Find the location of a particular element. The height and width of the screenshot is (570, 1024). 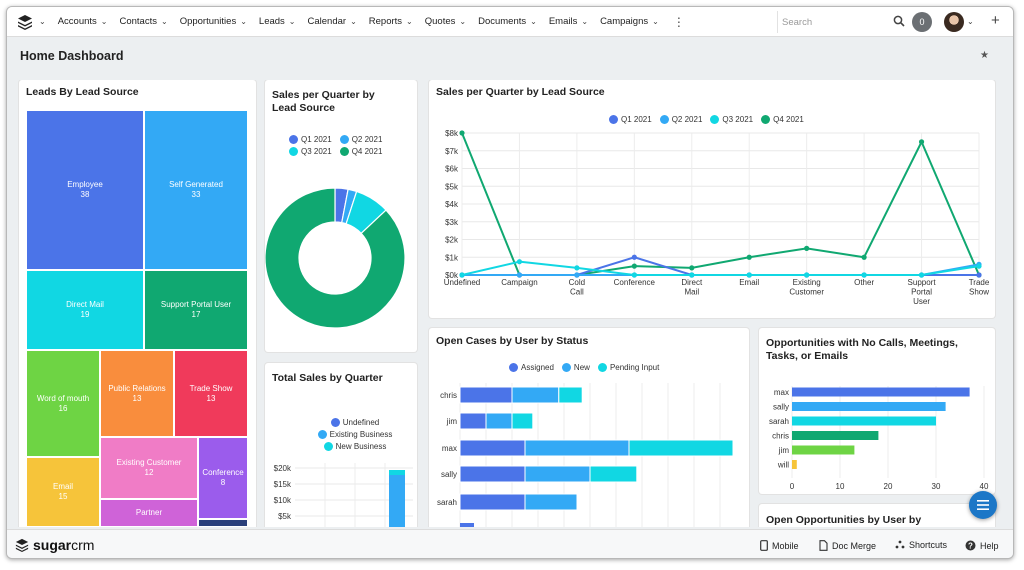

favorite-star-icon: ★ is located at coordinates (984, 55).